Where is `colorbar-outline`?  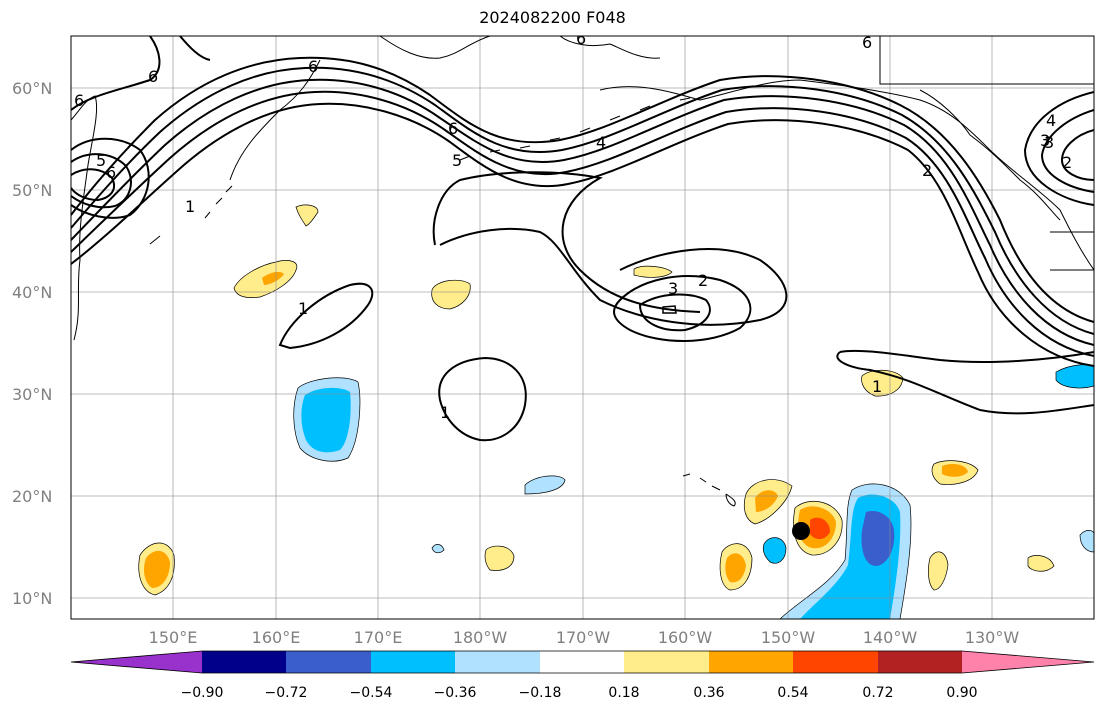 colorbar-outline is located at coordinates (582, 662).